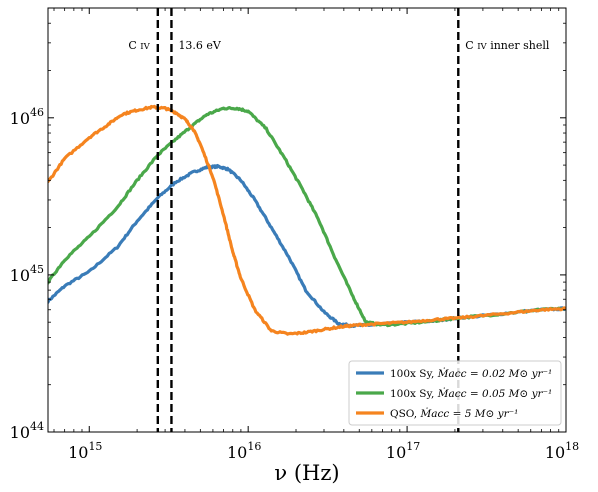  Describe the element at coordinates (139, 45) in the screenshot. I see `vline-label-0: C IV` at that location.